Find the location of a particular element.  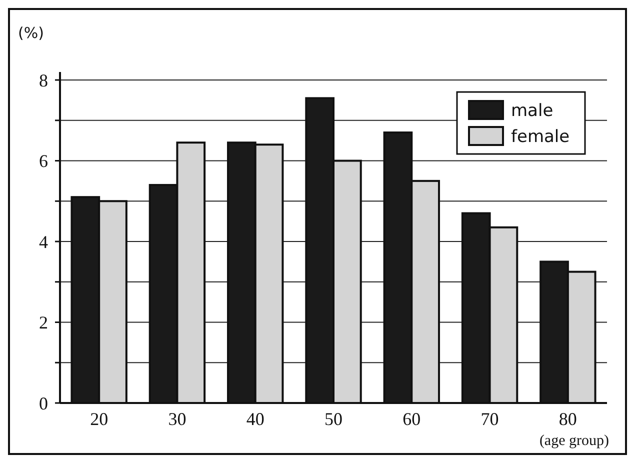

x-tick-label: 30 is located at coordinates (177, 419).